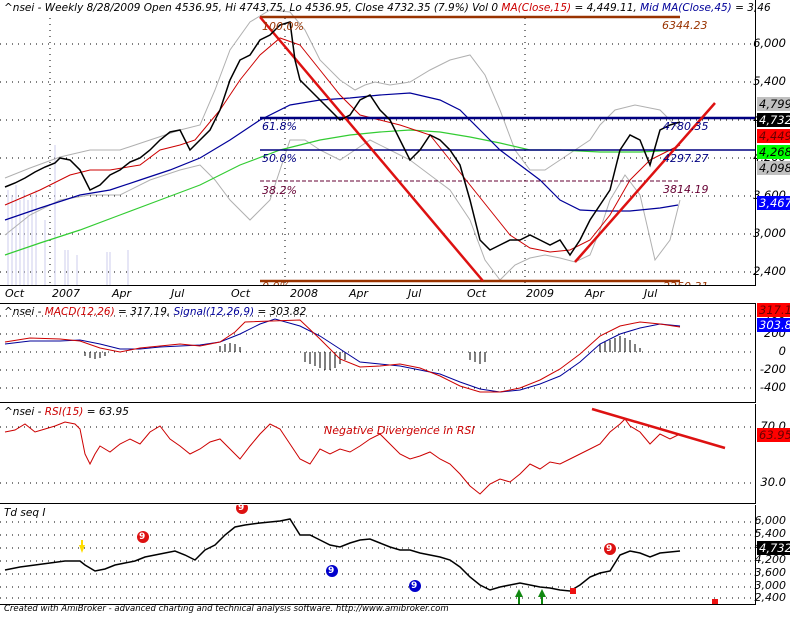  Describe the element at coordinates (686, 8) in the screenshot. I see `ma45-label: Mid MA(Close,45)` at that location.